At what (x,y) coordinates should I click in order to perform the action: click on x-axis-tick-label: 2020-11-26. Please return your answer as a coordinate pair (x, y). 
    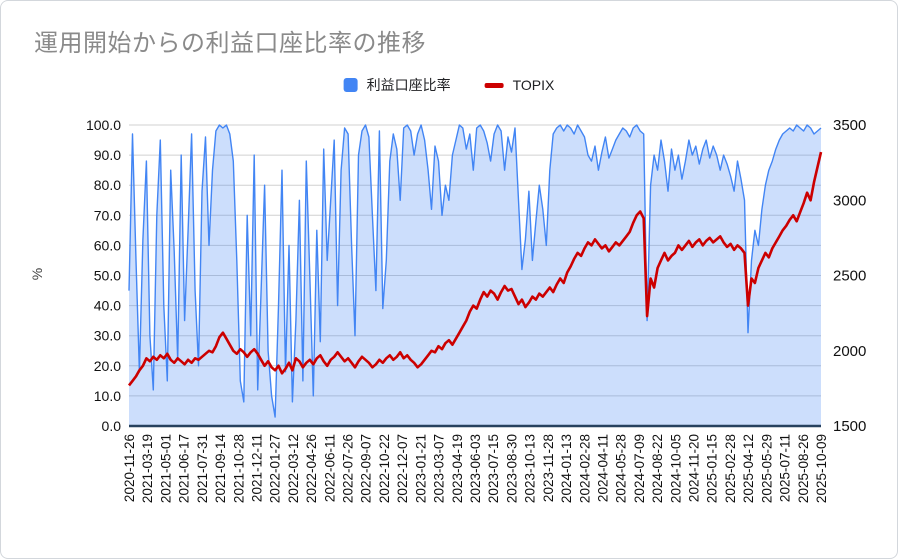
    Looking at the image, I should click on (129, 468).